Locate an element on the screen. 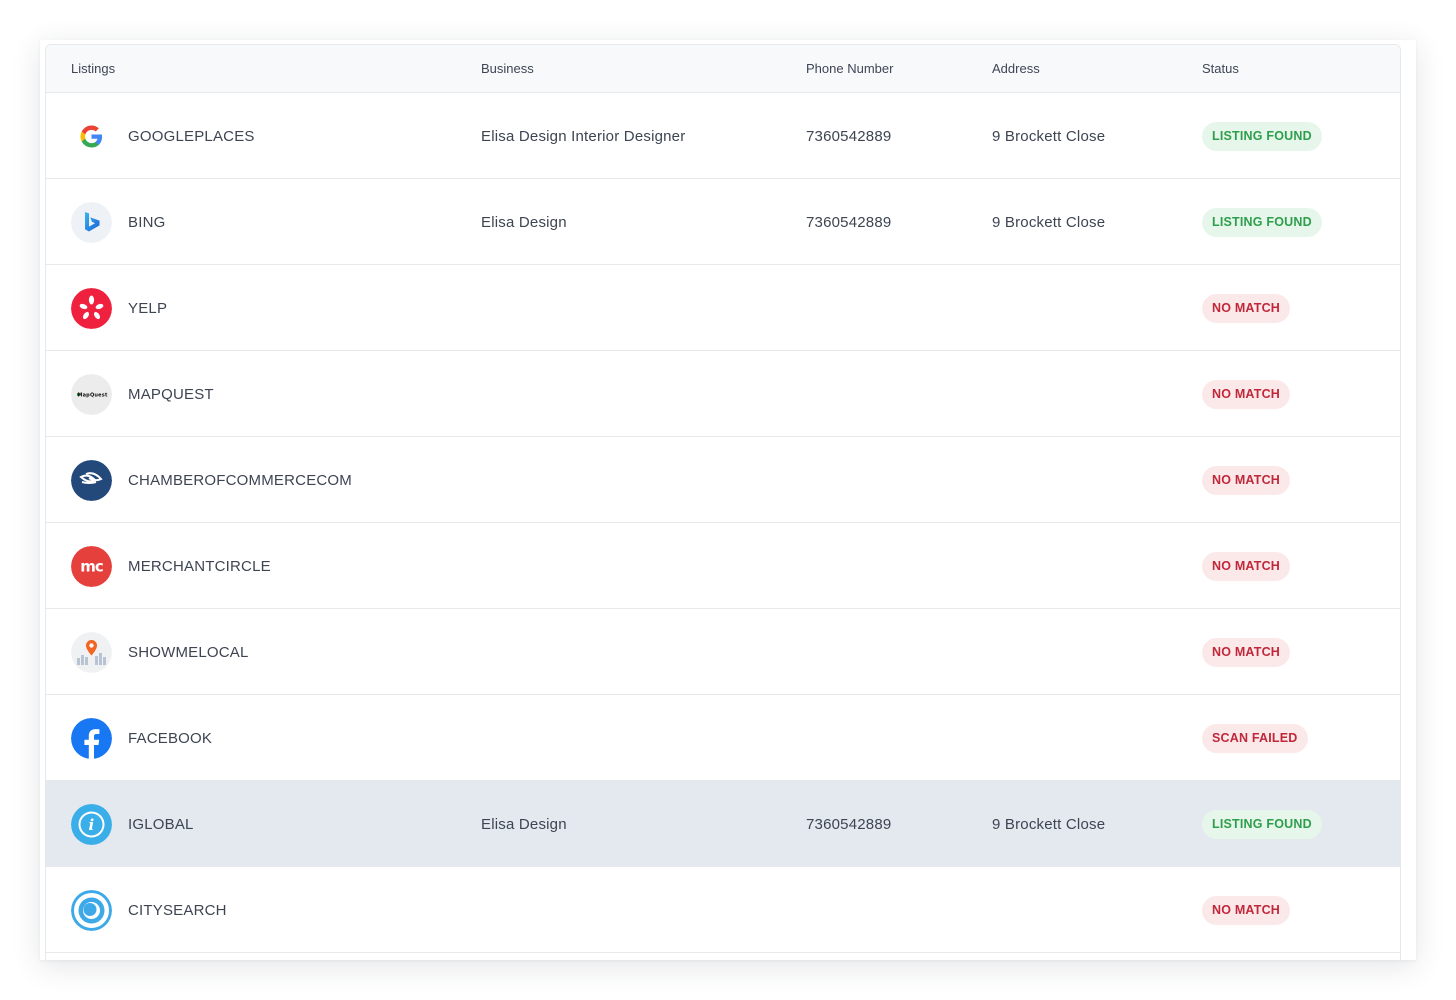  listing-cell: mc MERCHANTCIRCLE is located at coordinates (171, 566).